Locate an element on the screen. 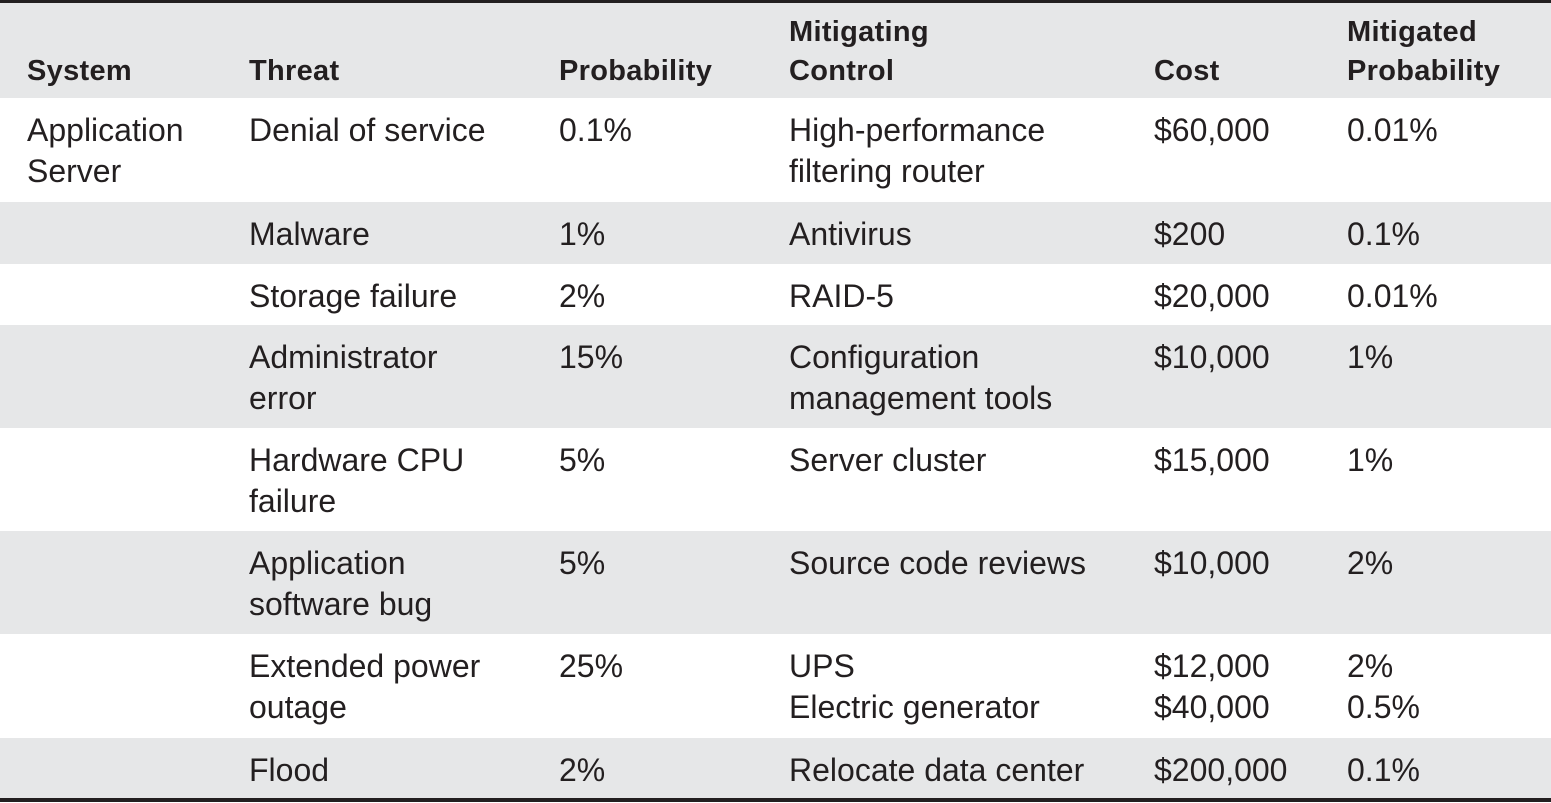  cell-threat-line: Administrator is located at coordinates (343, 357).